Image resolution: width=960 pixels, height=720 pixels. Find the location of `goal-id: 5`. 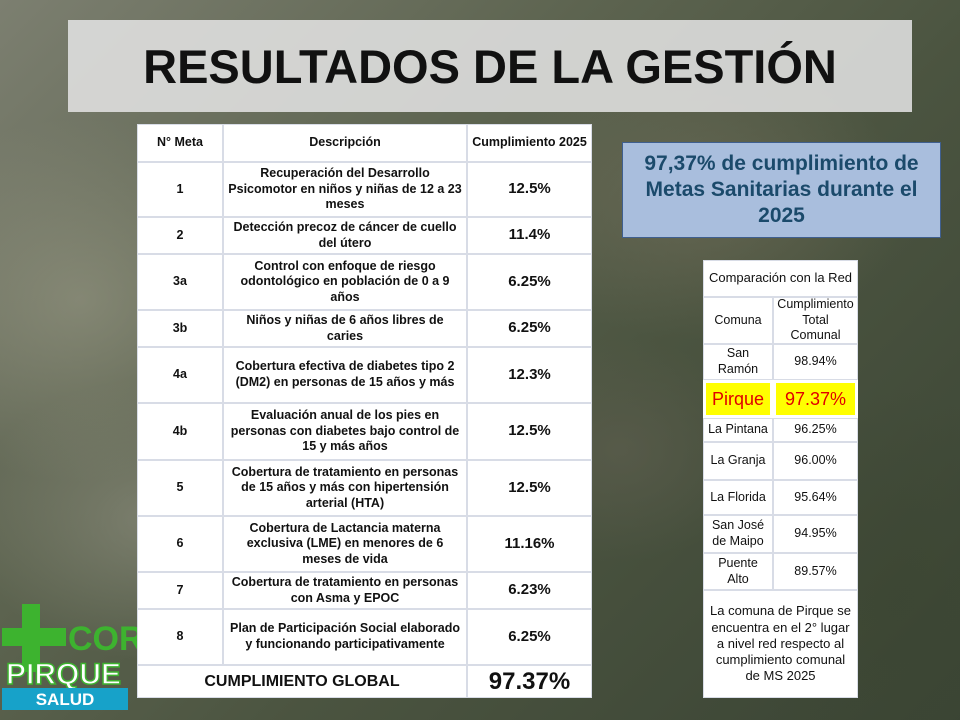

goal-id: 5 is located at coordinates (180, 488).